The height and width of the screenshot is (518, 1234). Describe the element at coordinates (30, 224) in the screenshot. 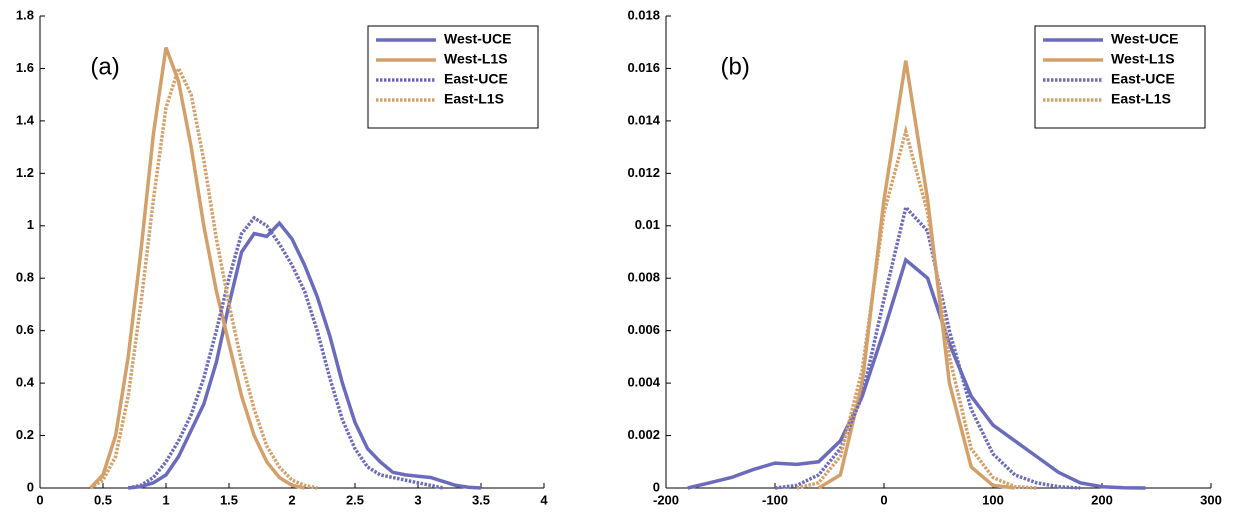

I see `y-tick-label: 1` at that location.